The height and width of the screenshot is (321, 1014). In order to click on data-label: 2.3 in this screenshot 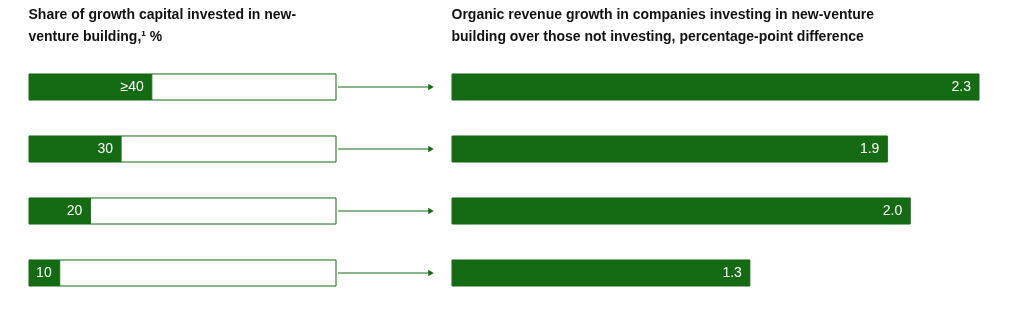, I will do `click(961, 86)`.